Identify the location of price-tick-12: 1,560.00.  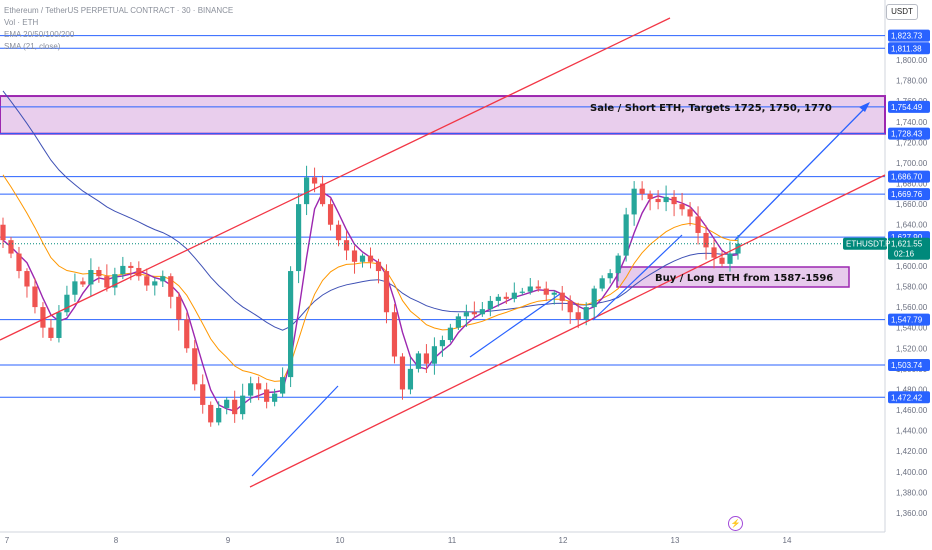
(912, 307).